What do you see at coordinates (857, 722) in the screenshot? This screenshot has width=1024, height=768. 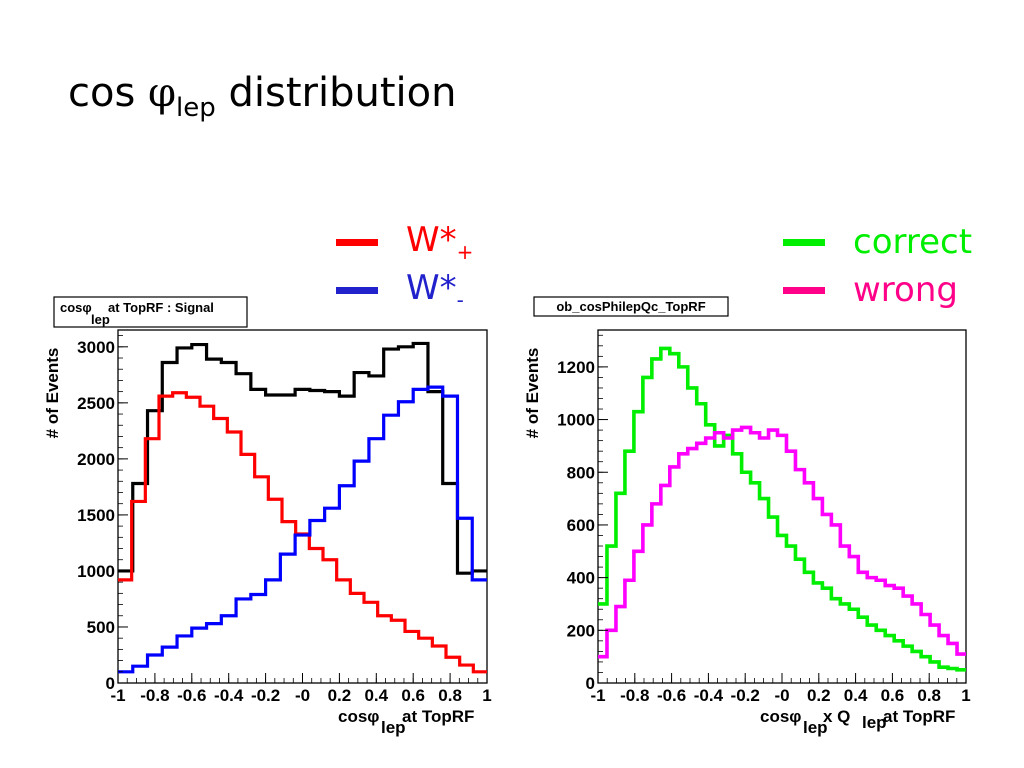 I see `right-x-axis-label: cosφ lep x Q lep at TopRF` at bounding box center [857, 722].